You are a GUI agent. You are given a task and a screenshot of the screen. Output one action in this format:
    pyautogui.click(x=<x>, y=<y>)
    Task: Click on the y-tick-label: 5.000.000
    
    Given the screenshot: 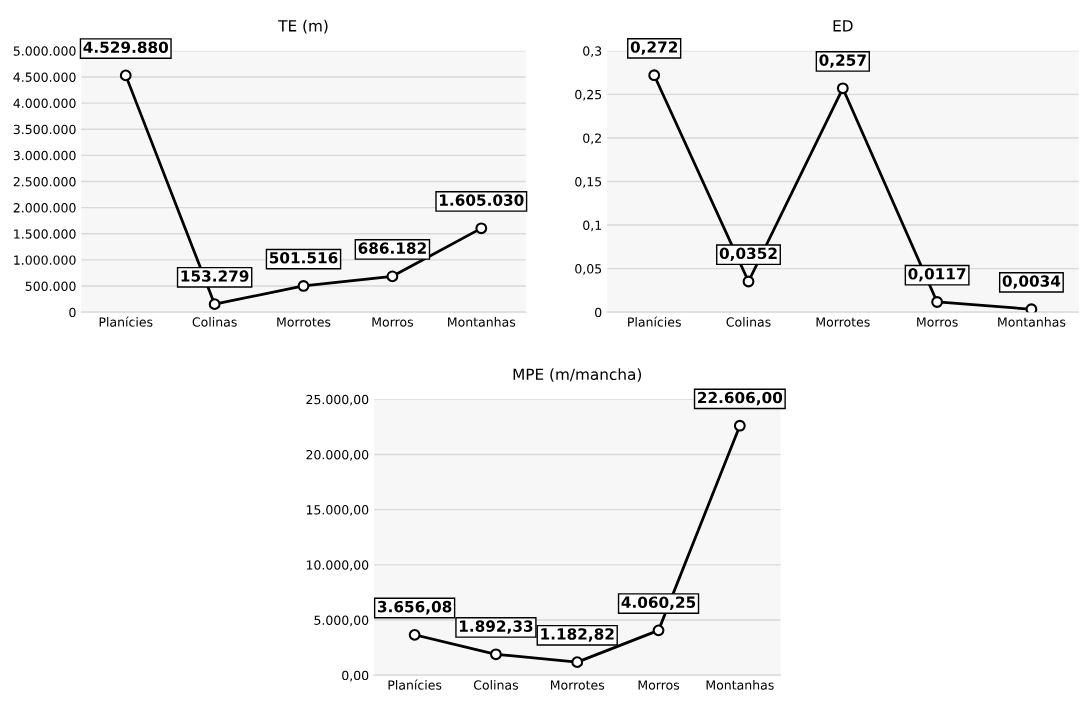 What is the action you would take?
    pyautogui.click(x=44, y=51)
    